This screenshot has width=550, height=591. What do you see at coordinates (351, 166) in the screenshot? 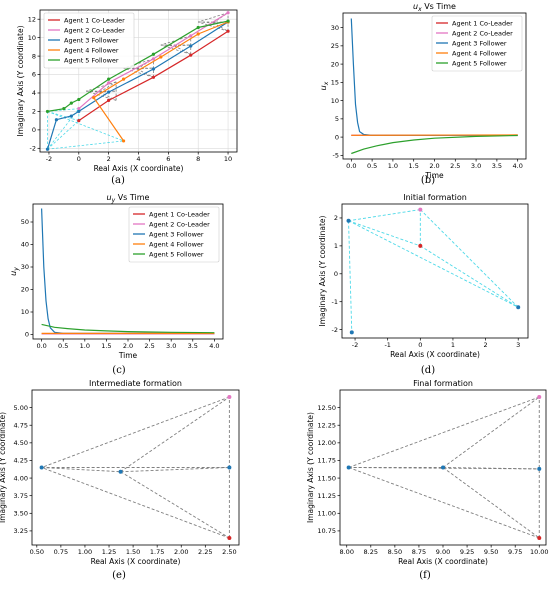
I see `x-tick-label: 0.0` at bounding box center [351, 166].